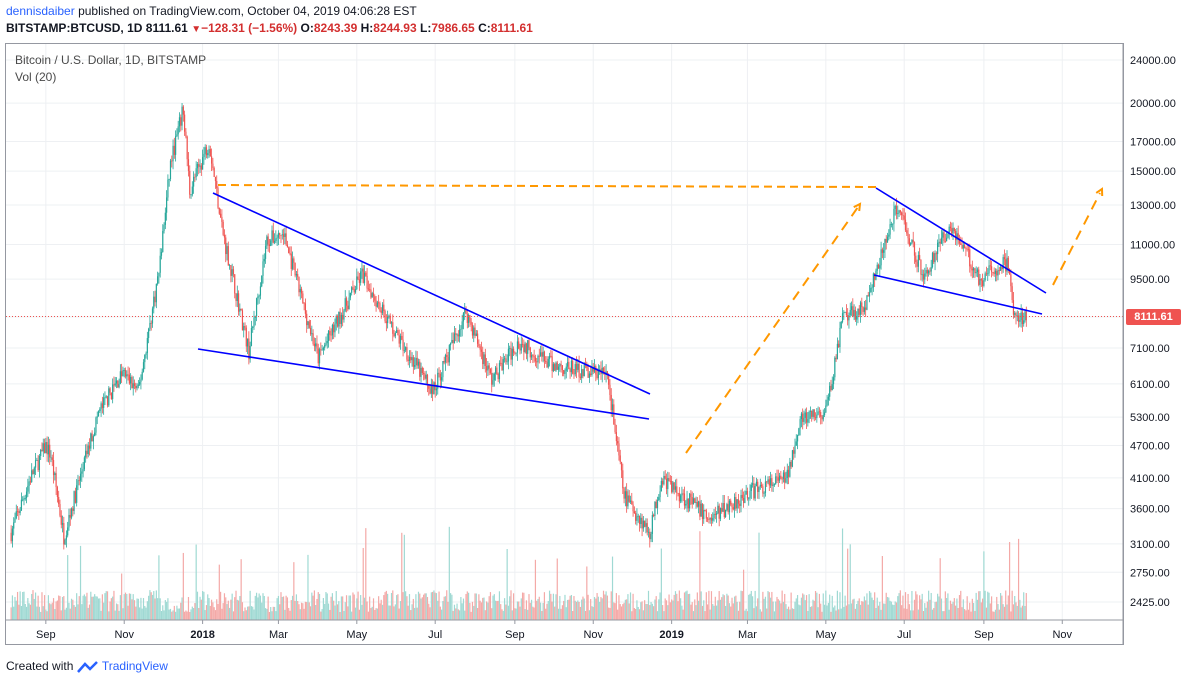  I want to click on x-tick-label: Sep, so click(984, 635).